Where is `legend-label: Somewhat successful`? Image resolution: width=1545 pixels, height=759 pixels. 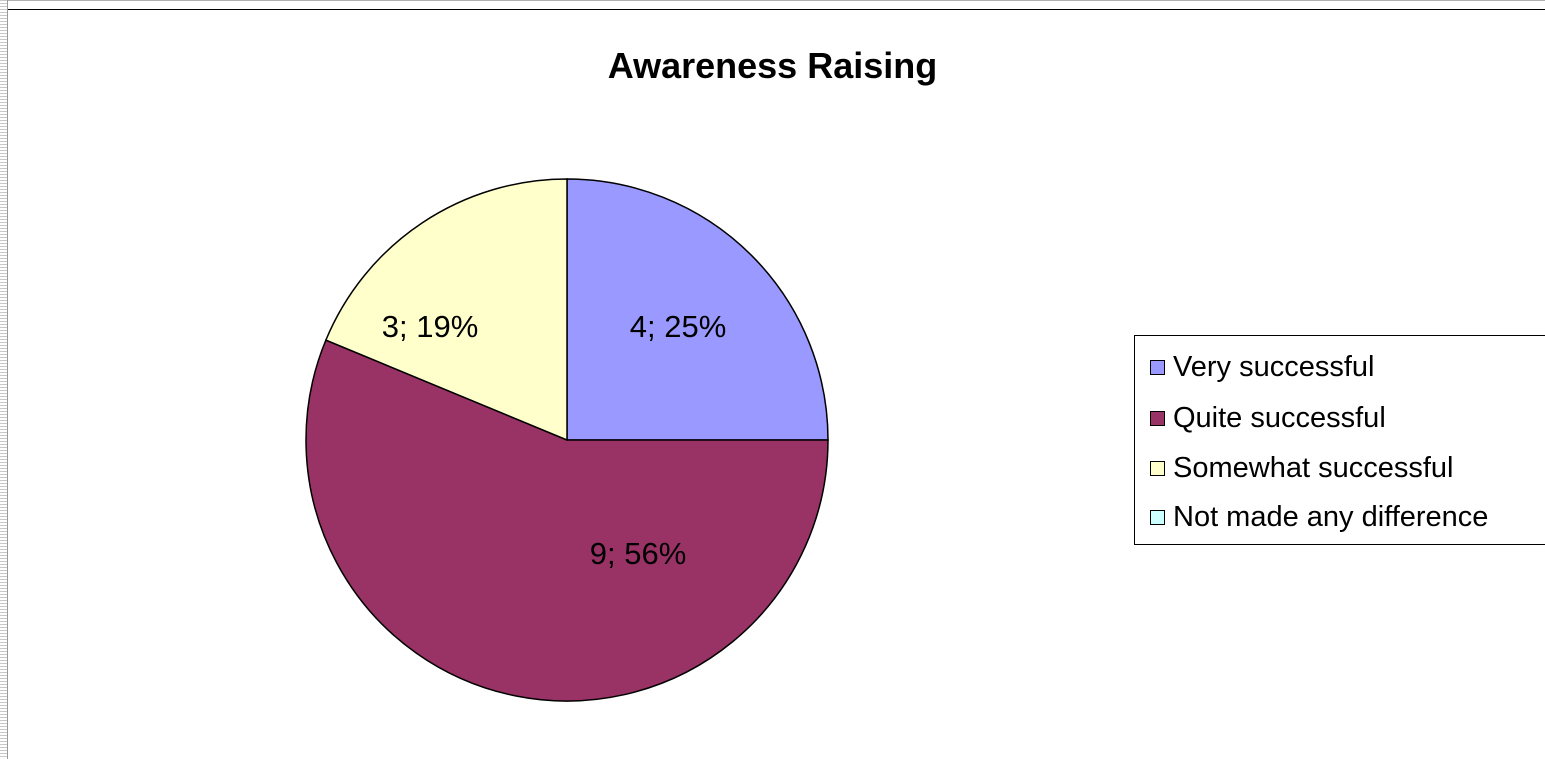
legend-label: Somewhat successful is located at coordinates (1313, 468).